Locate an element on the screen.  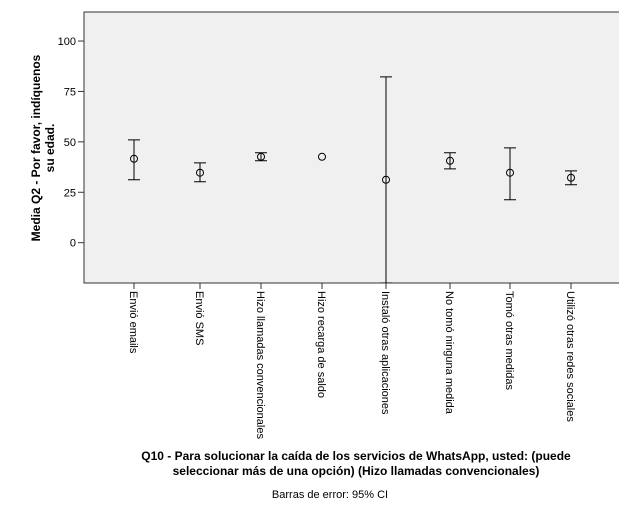
x-tick-label: Utilizó otras redes sociales is located at coordinates (570, 356).